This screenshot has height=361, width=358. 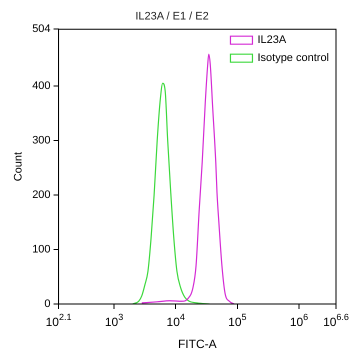 I want to click on y-tick-label: 300, so click(x=41, y=140).